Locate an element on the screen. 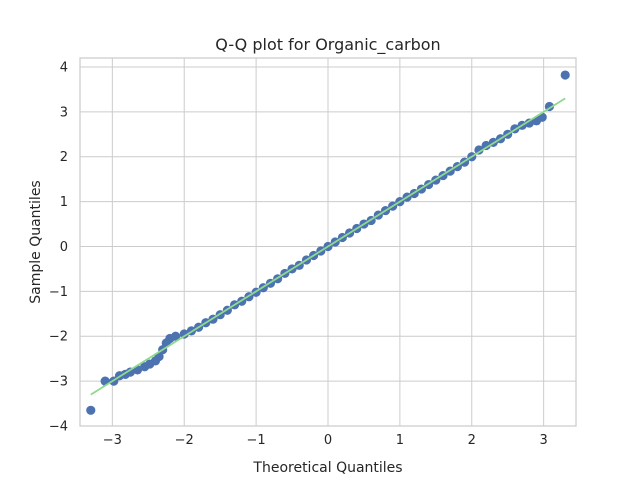 Image resolution: width=640 pixels, height=480 pixels. y-tick-label: 2 is located at coordinates (64, 157).